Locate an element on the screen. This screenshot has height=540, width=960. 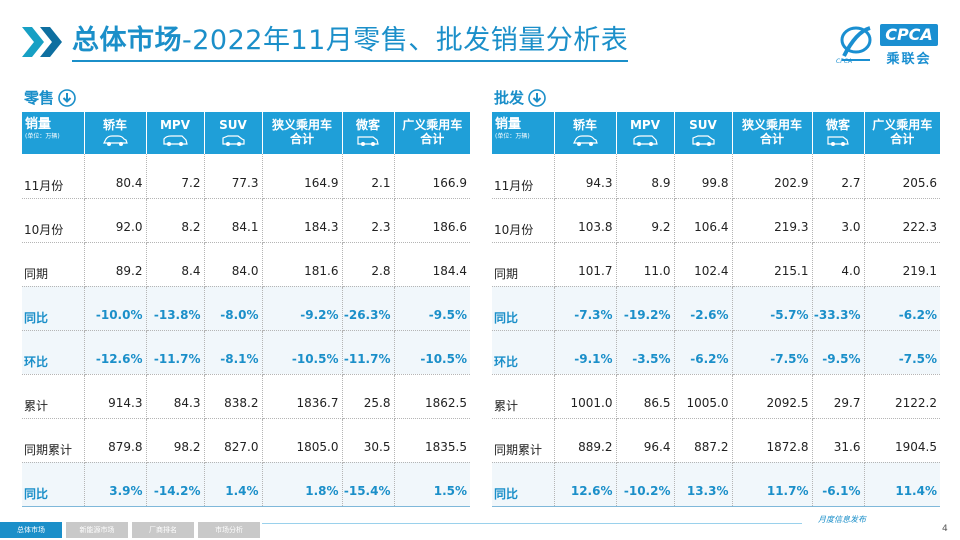
corner-header: 销量 (单位：万辆) is located at coordinates (523, 133).